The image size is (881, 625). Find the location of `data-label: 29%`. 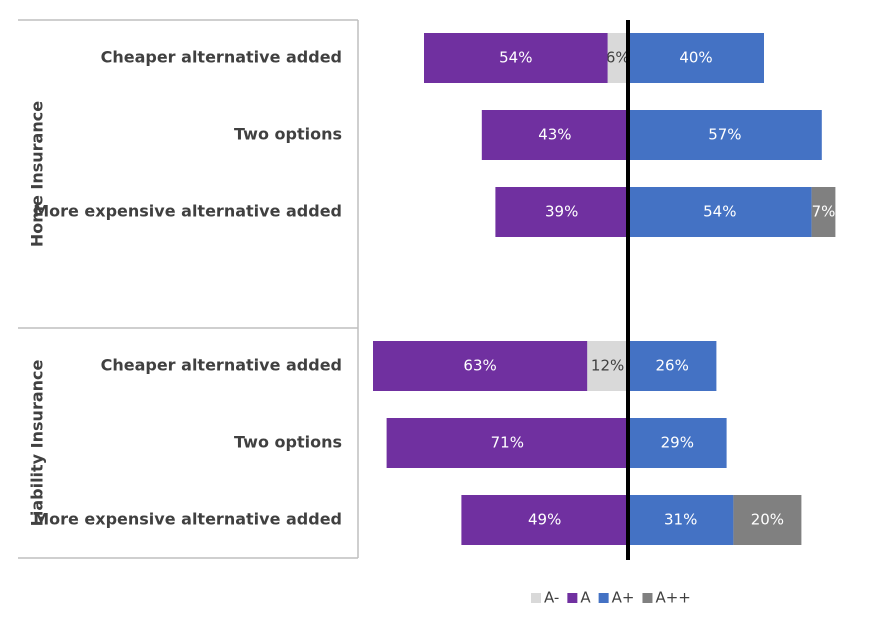

data-label: 29% is located at coordinates (677, 443).